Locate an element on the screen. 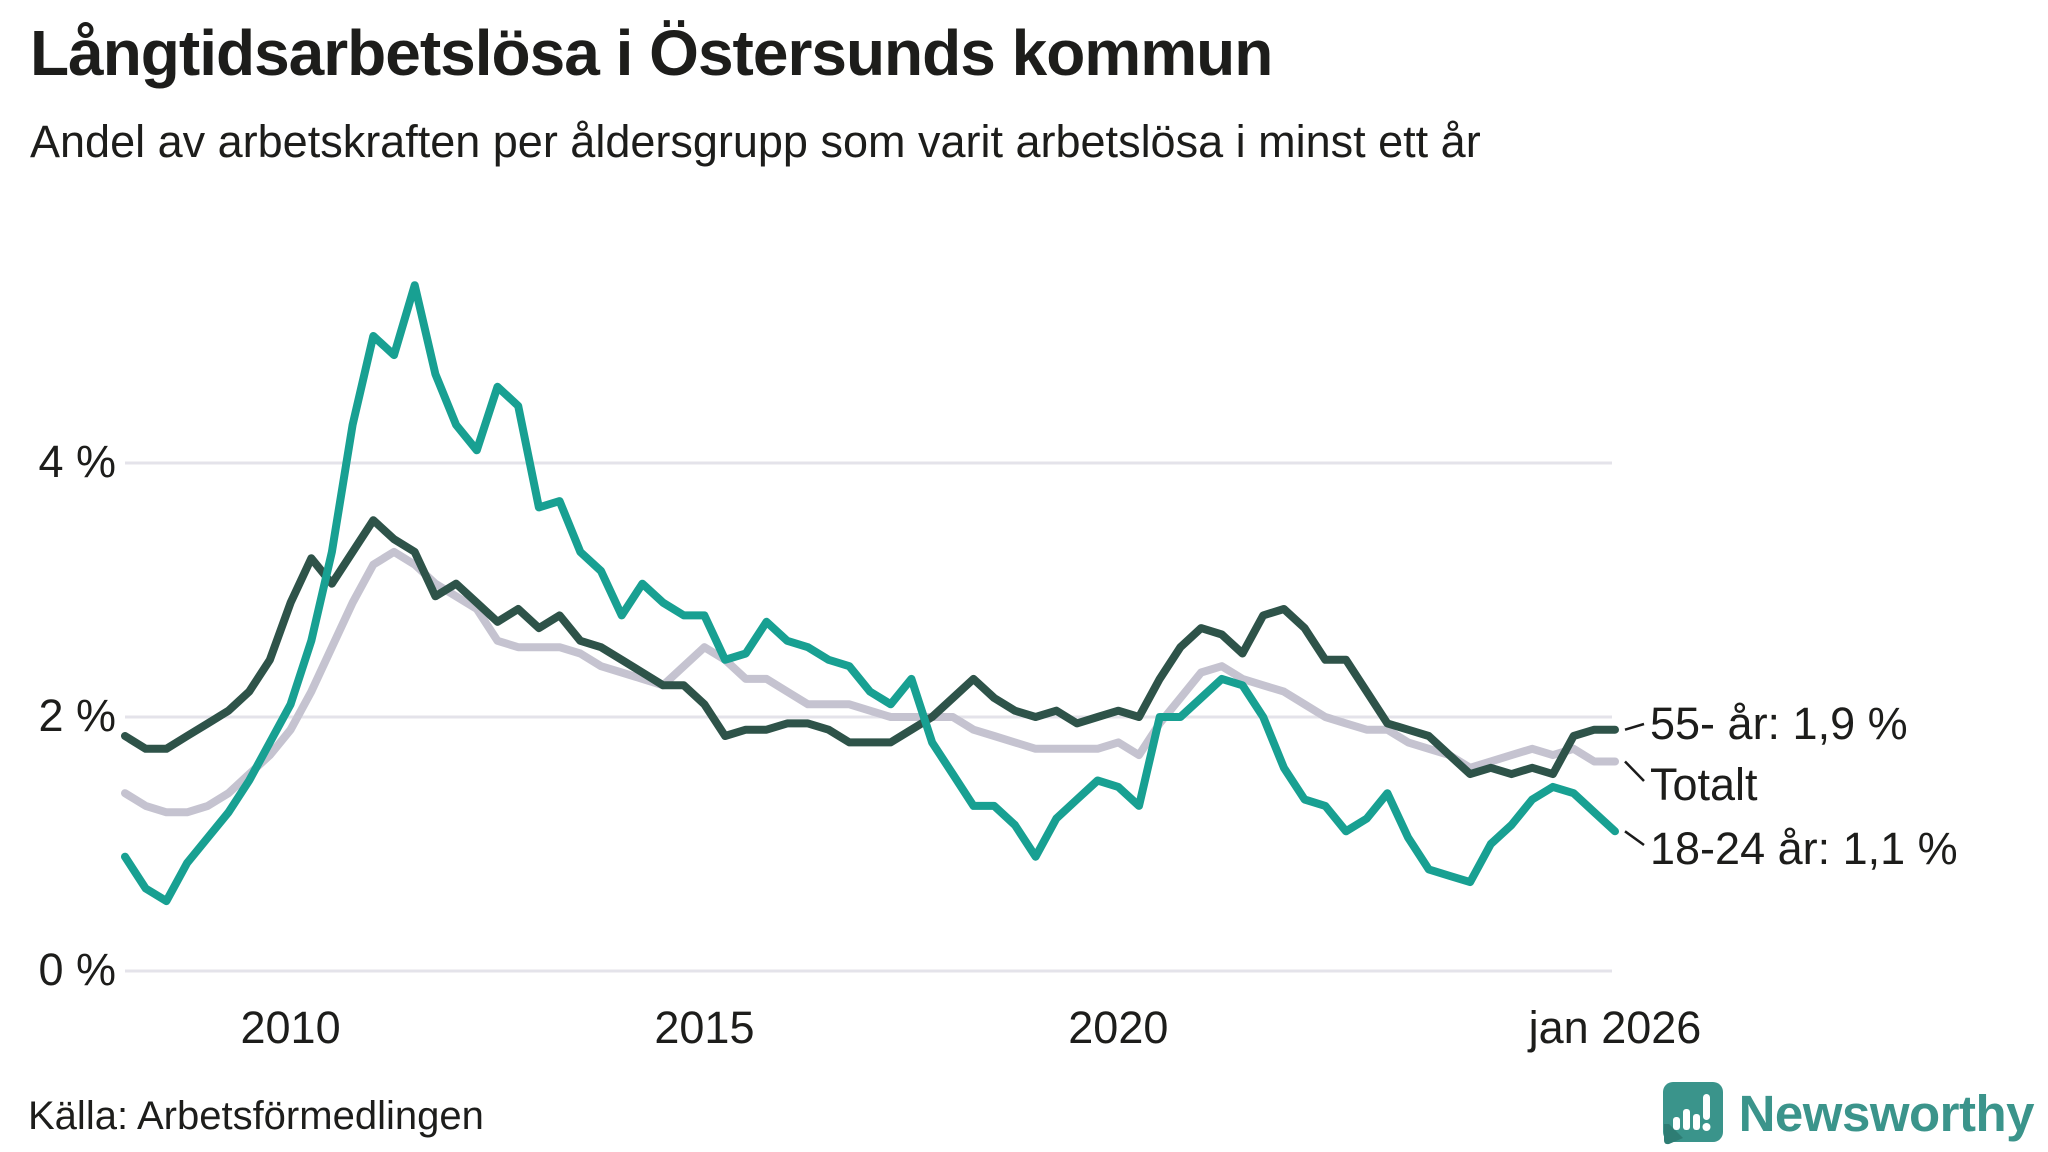 The width and height of the screenshot is (2048, 1152). source-note: Källa: Arbetsförmedlingen is located at coordinates (256, 1116).